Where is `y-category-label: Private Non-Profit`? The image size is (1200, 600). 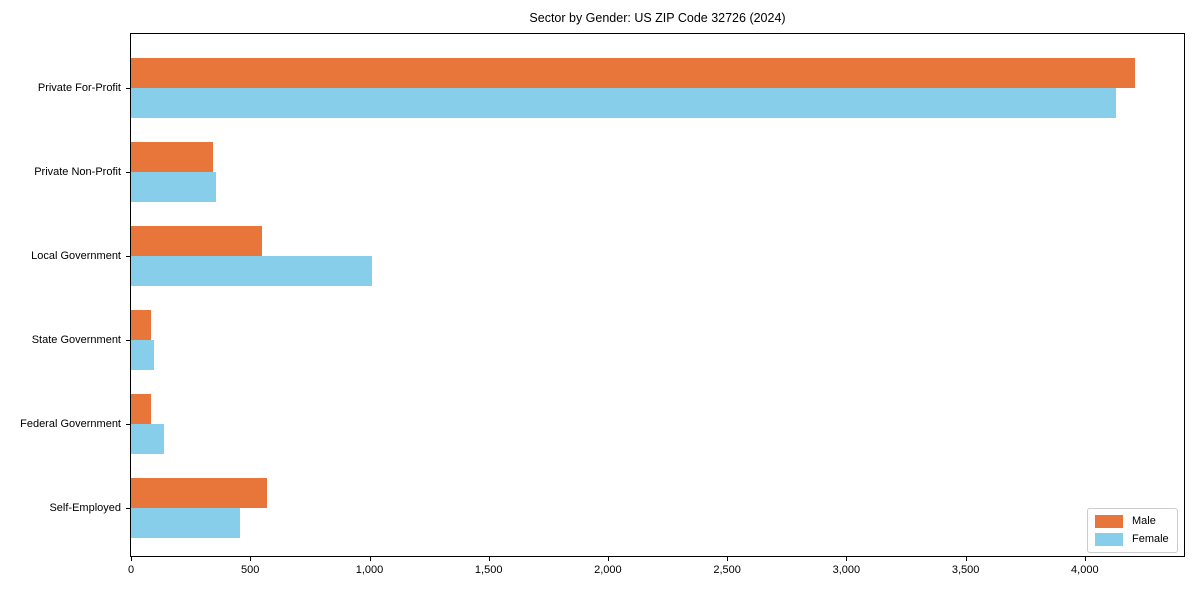
y-category-label: Private Non-Profit is located at coordinates (77, 172).